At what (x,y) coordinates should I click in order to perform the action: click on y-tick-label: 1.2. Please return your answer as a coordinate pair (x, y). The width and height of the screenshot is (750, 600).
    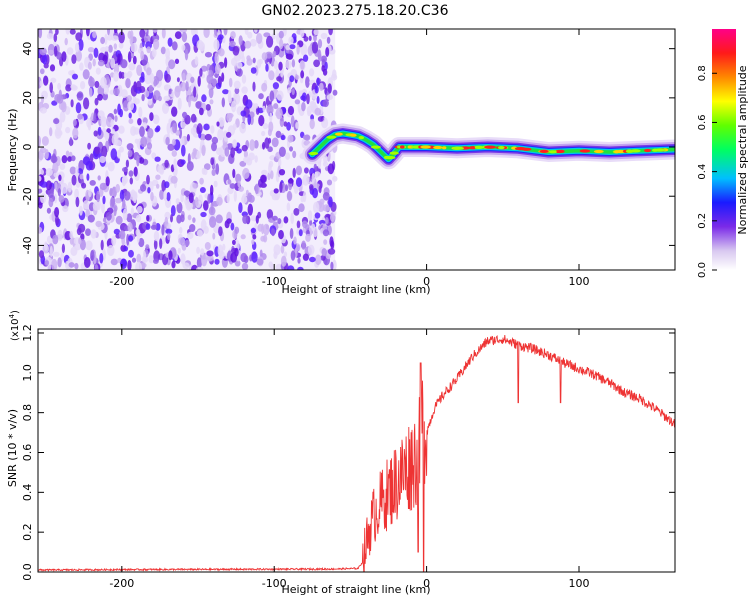
    Looking at the image, I should click on (27, 333).